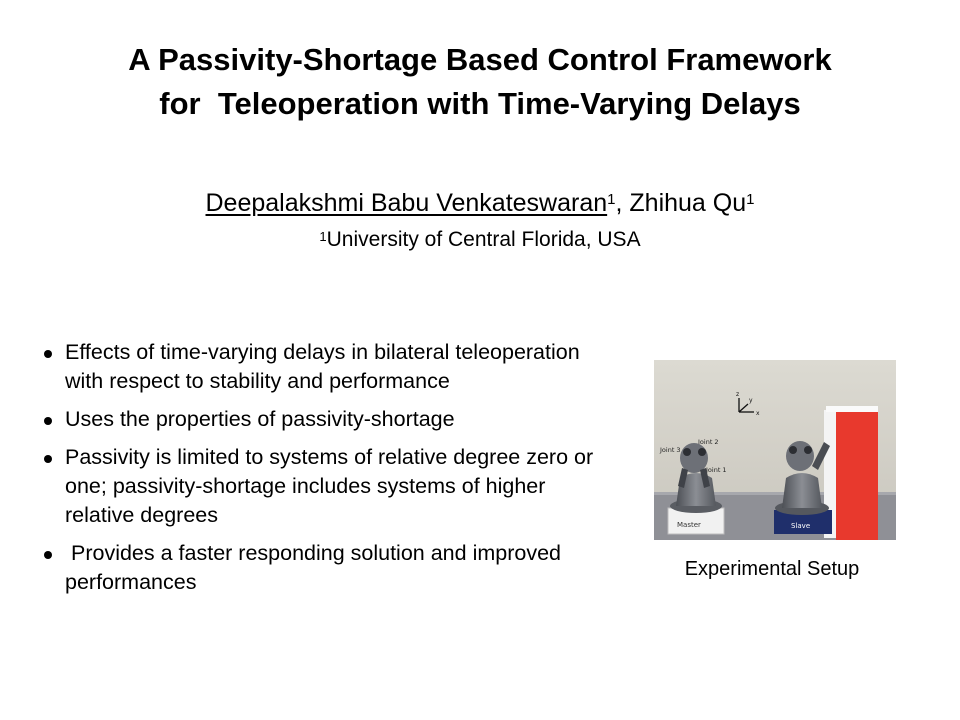  I want to click on author-1-affil-mark: 1, so click(611, 199).